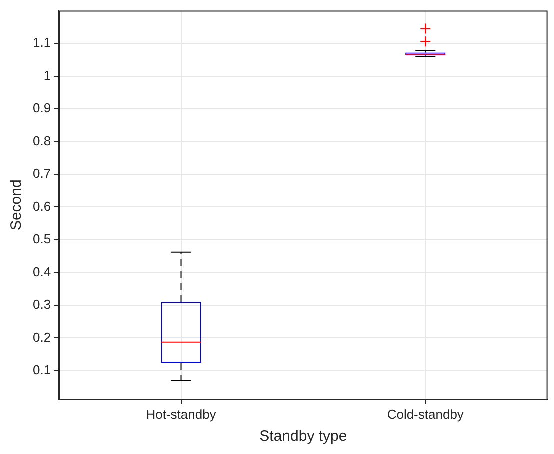  What do you see at coordinates (181, 414) in the screenshot?
I see `x-tick-label: Hot-standby` at bounding box center [181, 414].